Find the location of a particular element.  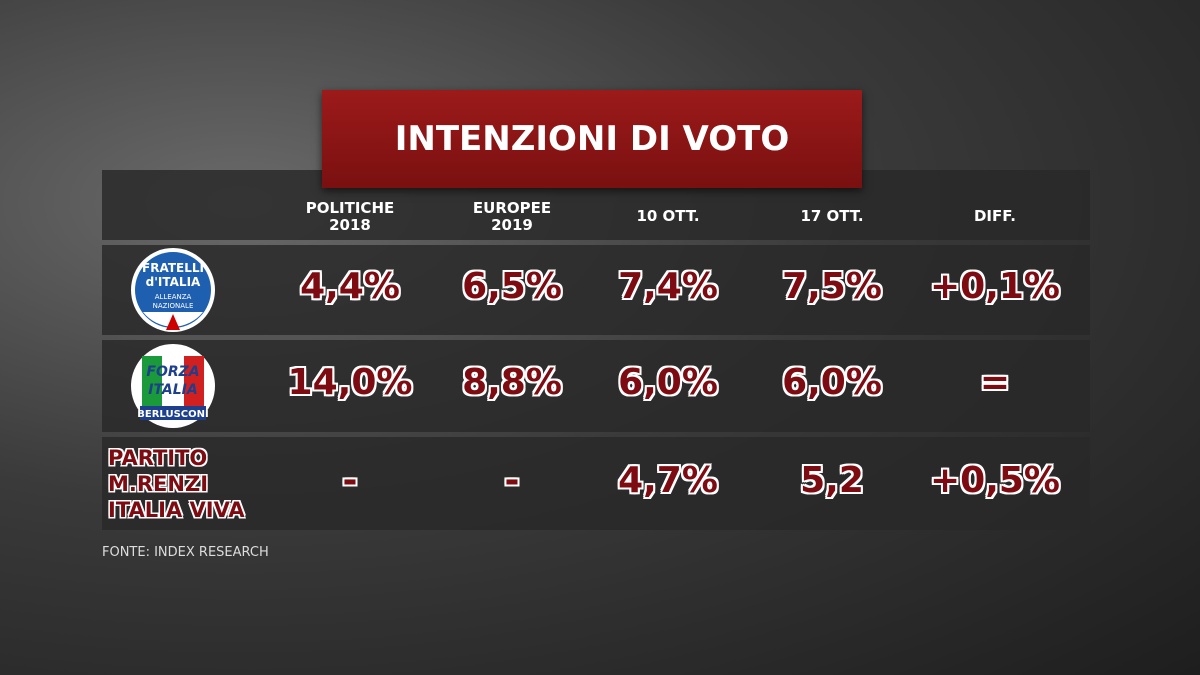

logo-text: FORZA is located at coordinates (172, 372).